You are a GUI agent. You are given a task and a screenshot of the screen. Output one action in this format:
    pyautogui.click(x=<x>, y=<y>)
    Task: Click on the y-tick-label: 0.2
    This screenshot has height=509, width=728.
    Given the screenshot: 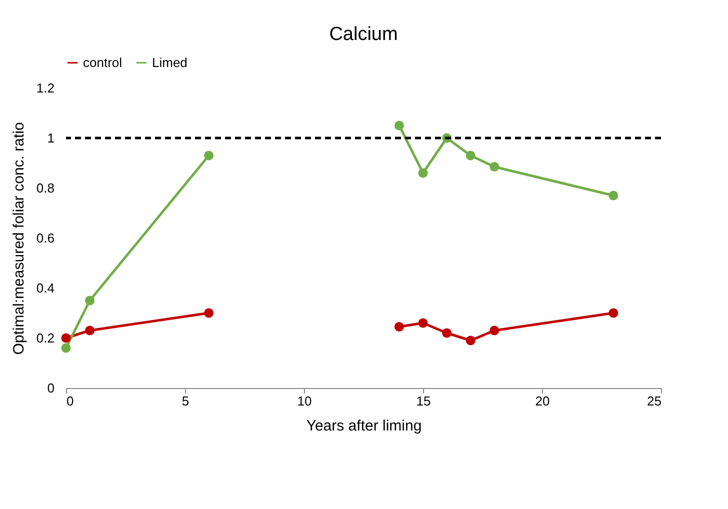 What is the action you would take?
    pyautogui.click(x=45, y=338)
    